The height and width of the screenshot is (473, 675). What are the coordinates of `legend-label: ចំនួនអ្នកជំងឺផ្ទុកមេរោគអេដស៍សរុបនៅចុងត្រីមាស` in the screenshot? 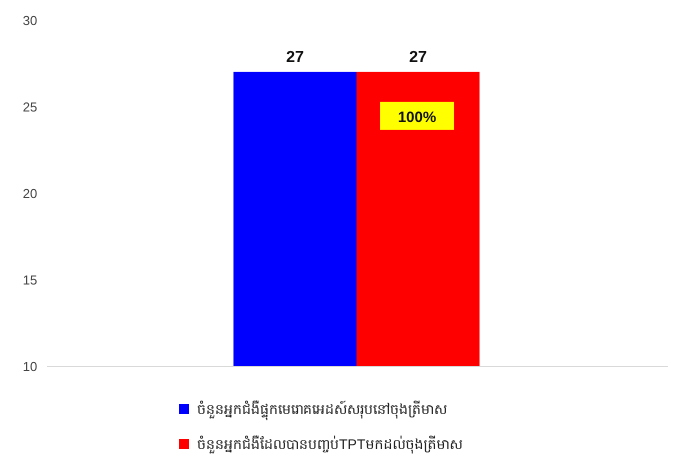 It's located at (322, 410).